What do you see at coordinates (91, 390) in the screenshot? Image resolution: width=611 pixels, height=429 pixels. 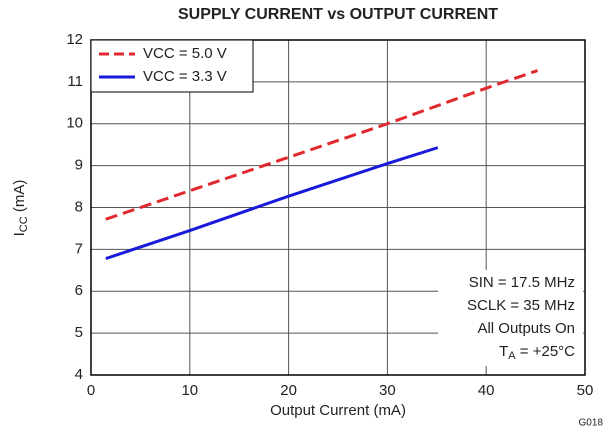 I see `x-tick-label: 0` at bounding box center [91, 390].